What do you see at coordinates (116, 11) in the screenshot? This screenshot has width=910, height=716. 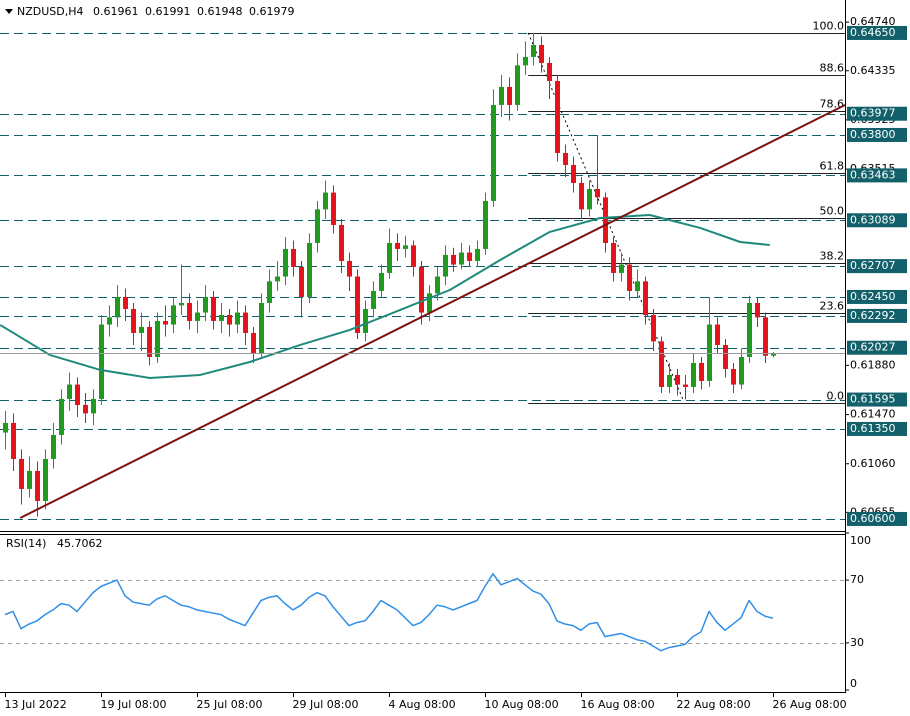 I see `open-value: 0.61961` at bounding box center [116, 11].